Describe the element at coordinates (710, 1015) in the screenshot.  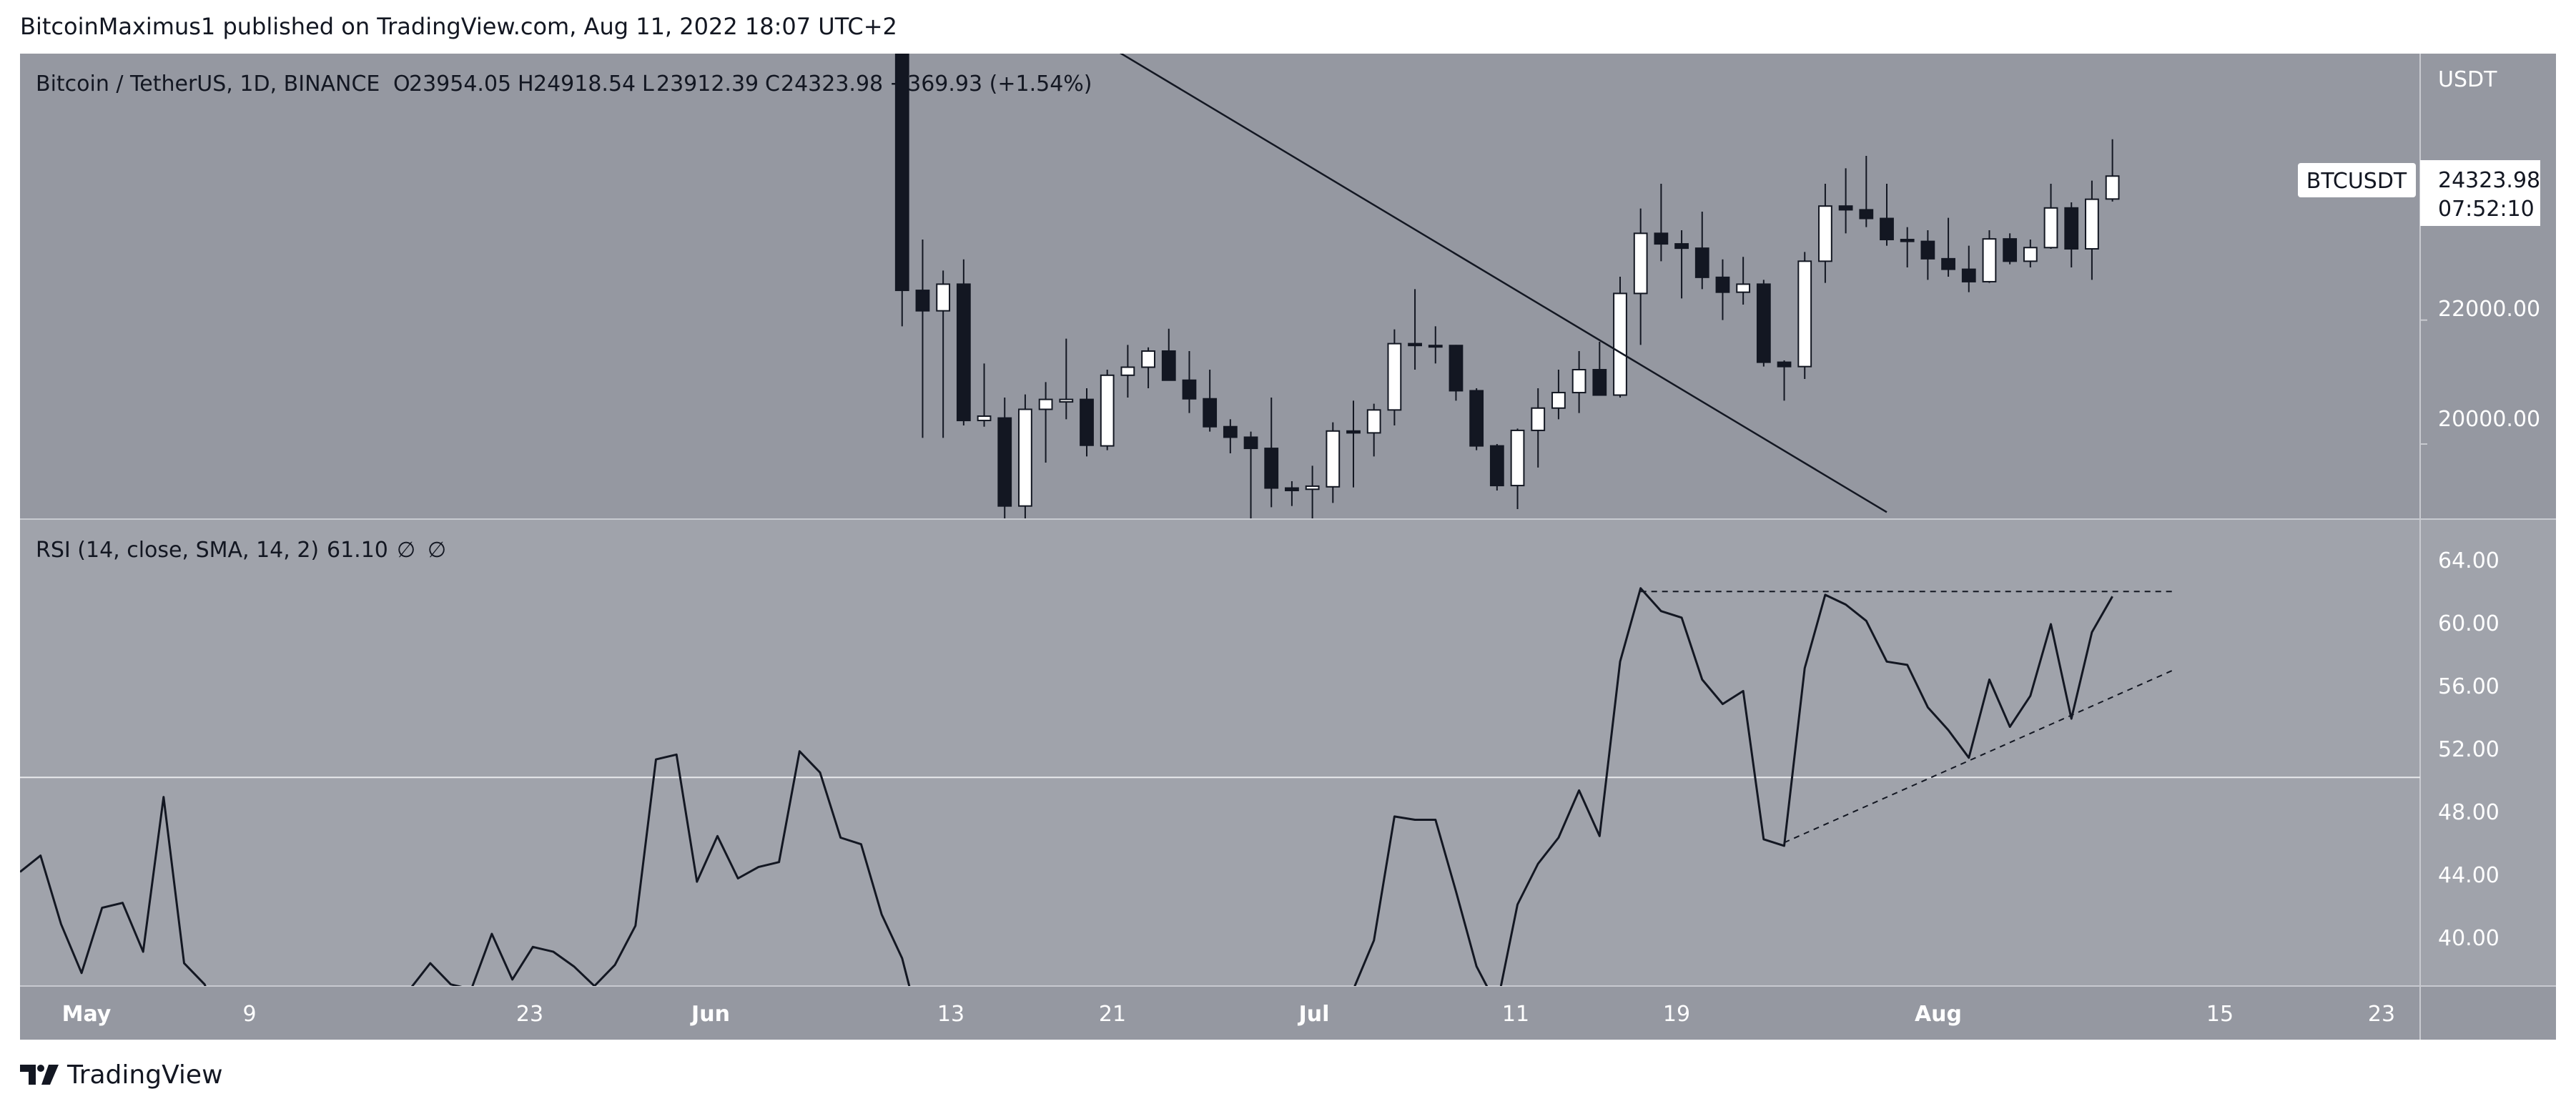
I see `date-label-jun: Jun` at that location.